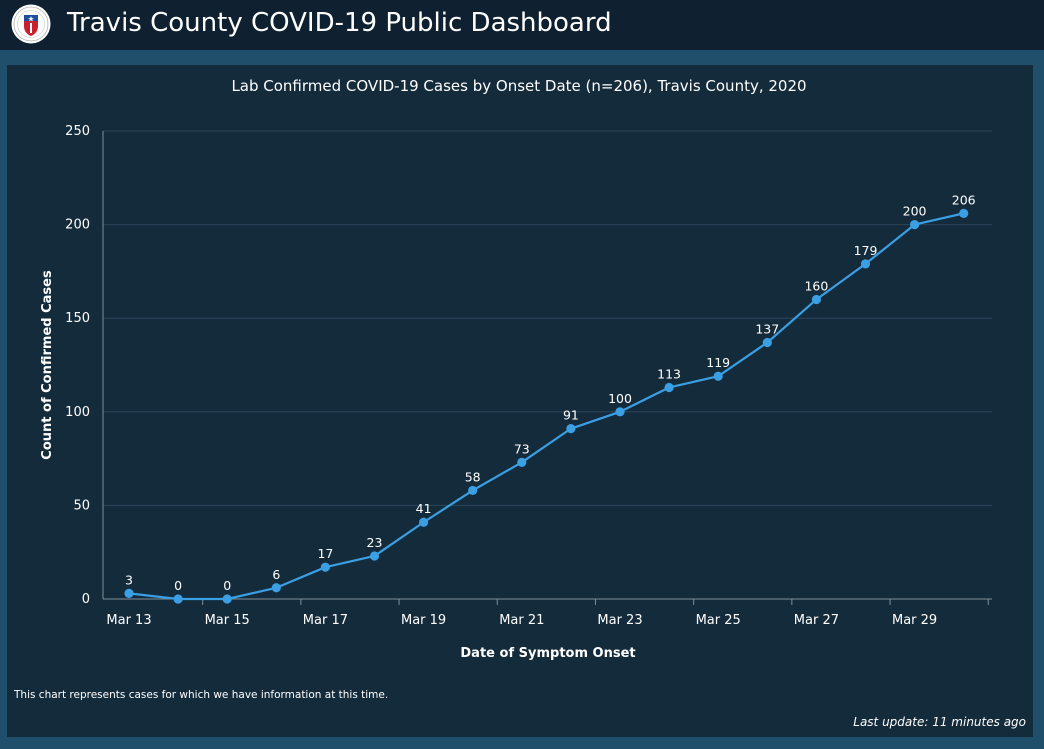  Describe the element at coordinates (227, 620) in the screenshot. I see `x-tick-label: Mar 15` at that location.